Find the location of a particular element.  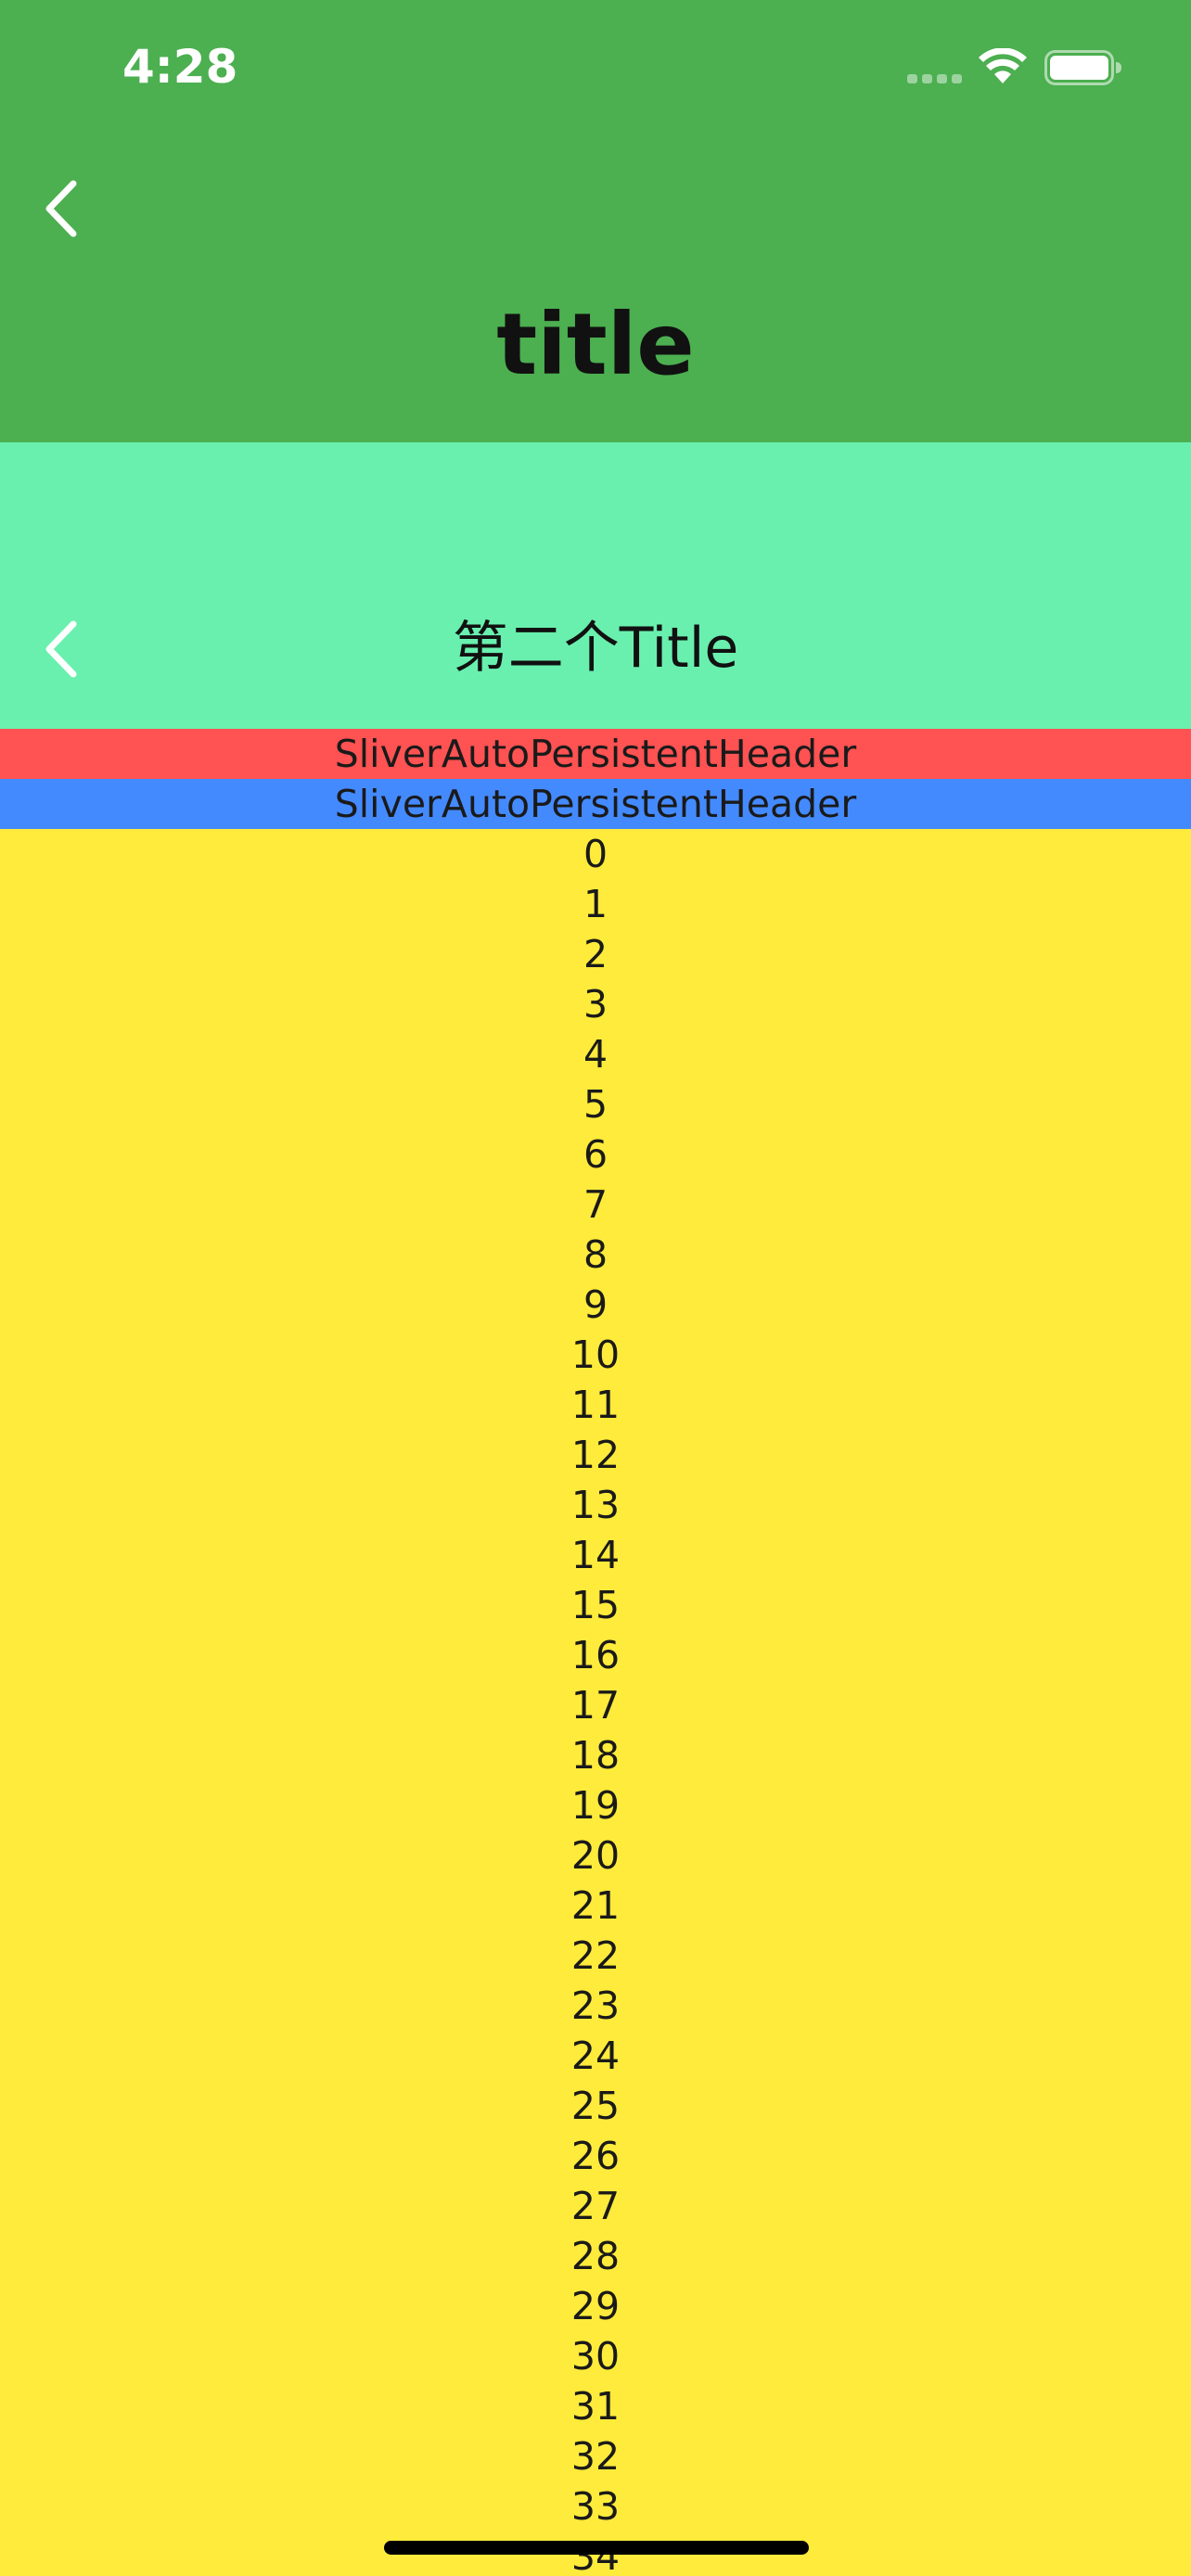

list-item: 16 is located at coordinates (595, 1655).